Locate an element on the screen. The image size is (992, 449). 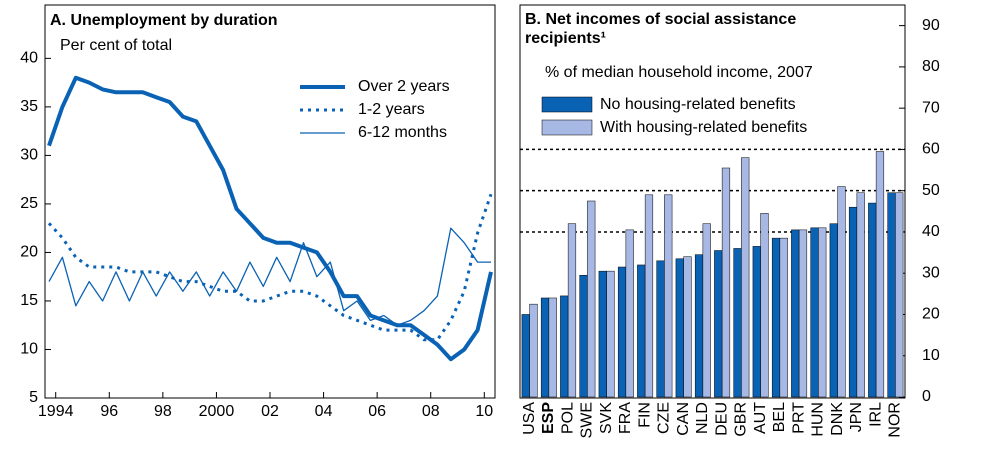
y-tick-label: 60 is located at coordinates (931, 149).